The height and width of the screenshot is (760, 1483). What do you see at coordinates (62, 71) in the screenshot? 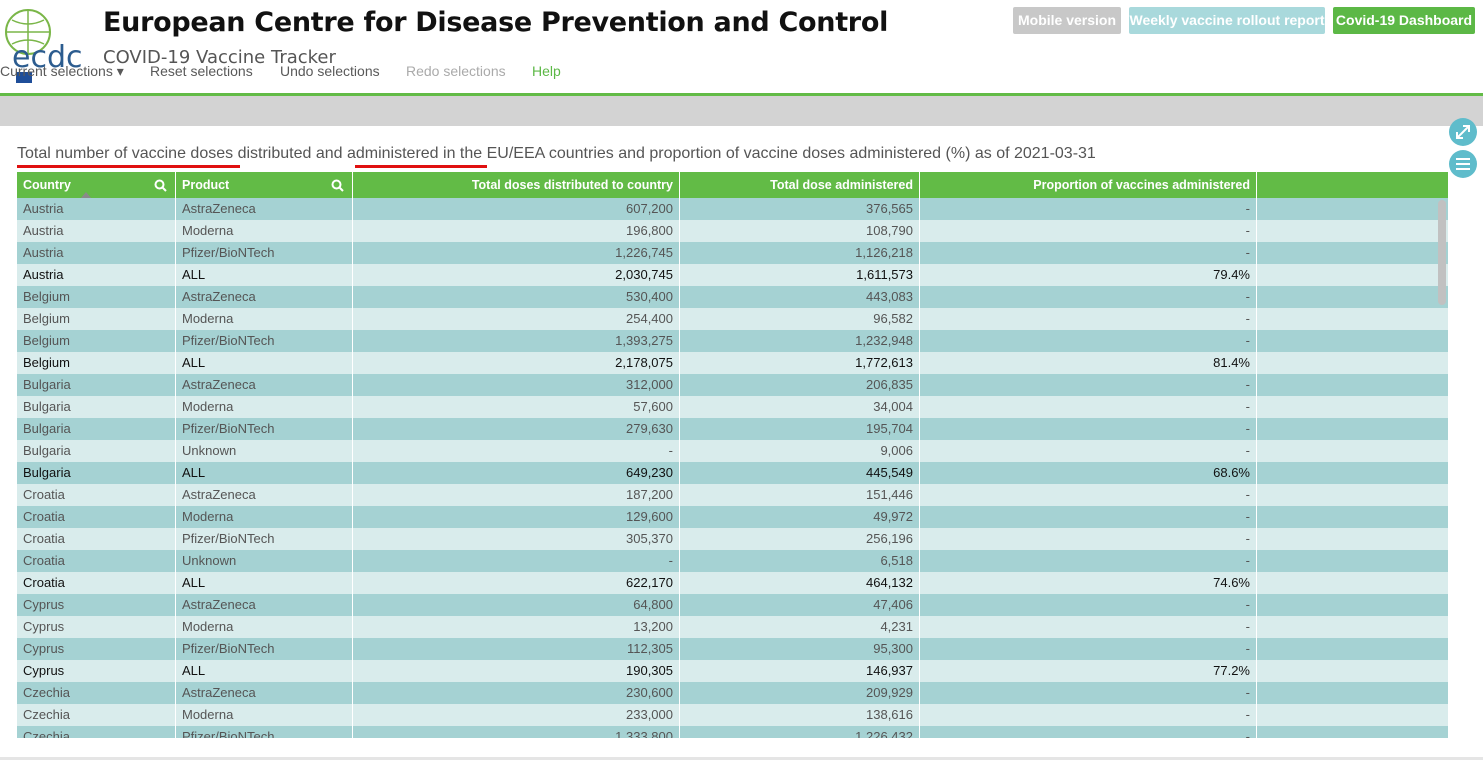
I see `nav-item: Current selections ▾` at bounding box center [62, 71].